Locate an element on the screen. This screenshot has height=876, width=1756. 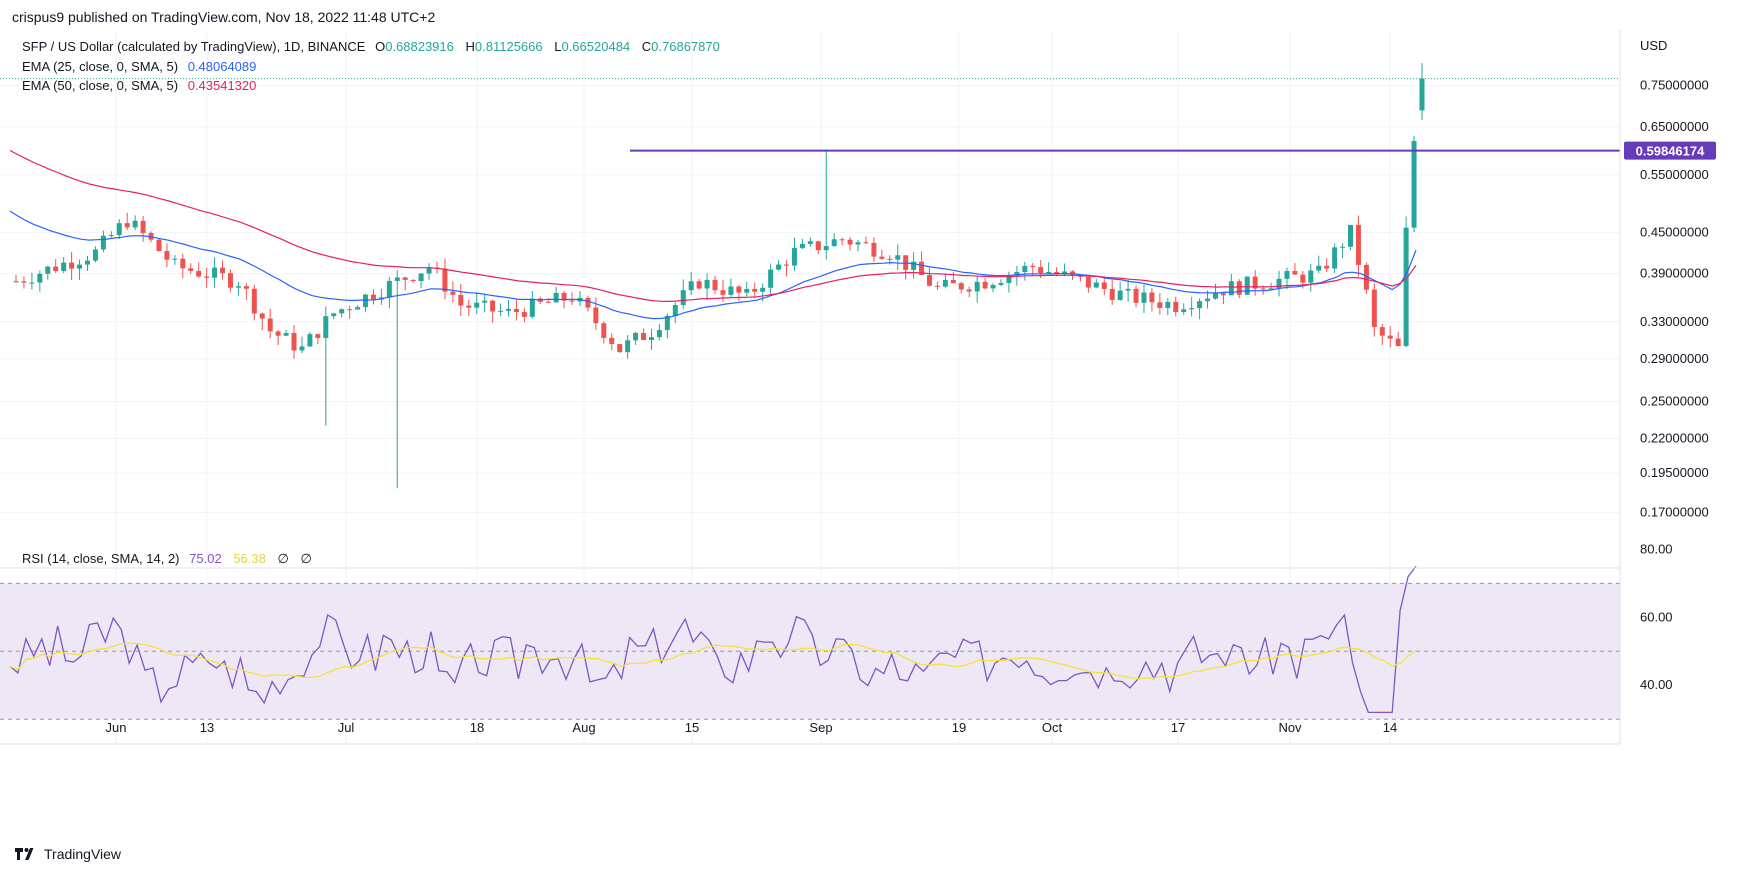
rsi-tick-label: 60.00 is located at coordinates (1656, 616).